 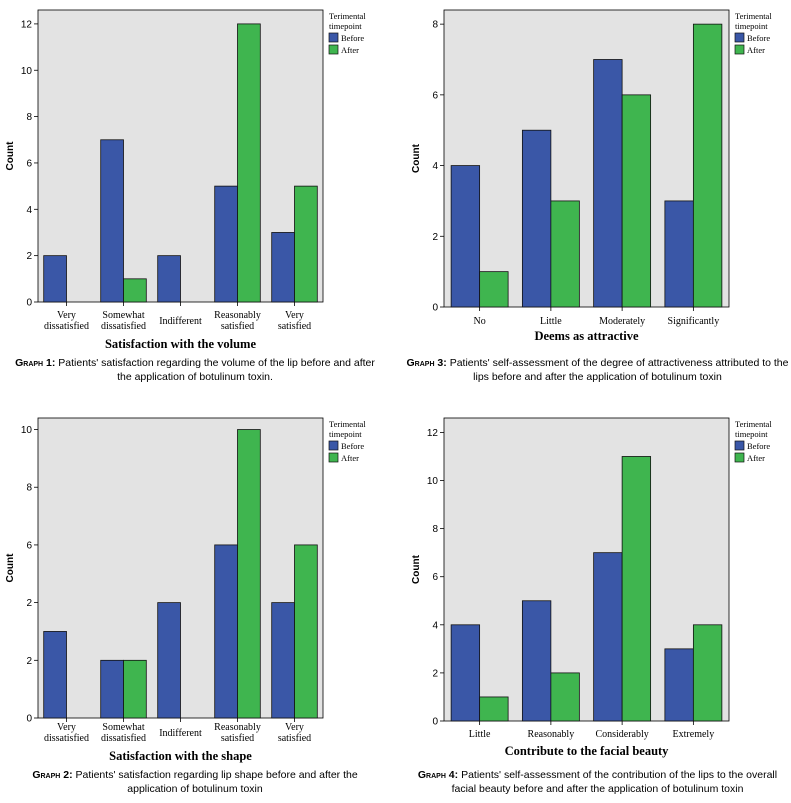 What do you see at coordinates (237, 321) in the screenshot?
I see `x-tick-label: Reasonably satisfied` at bounding box center [237, 321].